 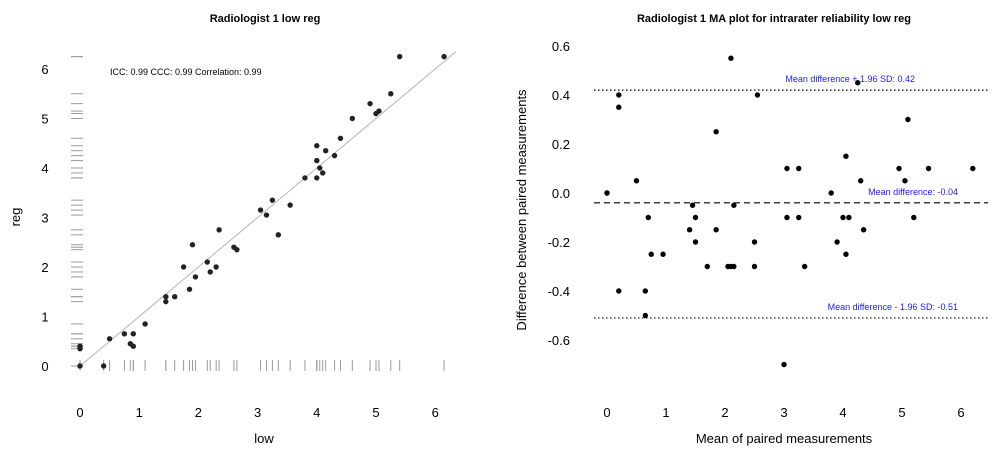 I want to click on concordance-plot-title: Radiologist 1 low reg, so click(x=265, y=19).